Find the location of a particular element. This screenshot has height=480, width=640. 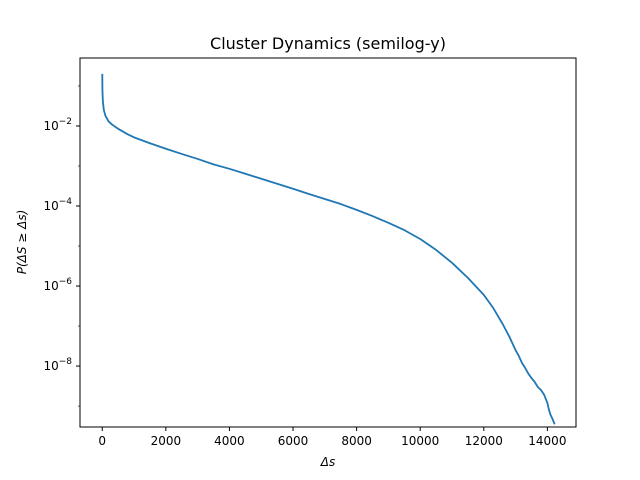

x-axis-label: Δs is located at coordinates (327, 462).